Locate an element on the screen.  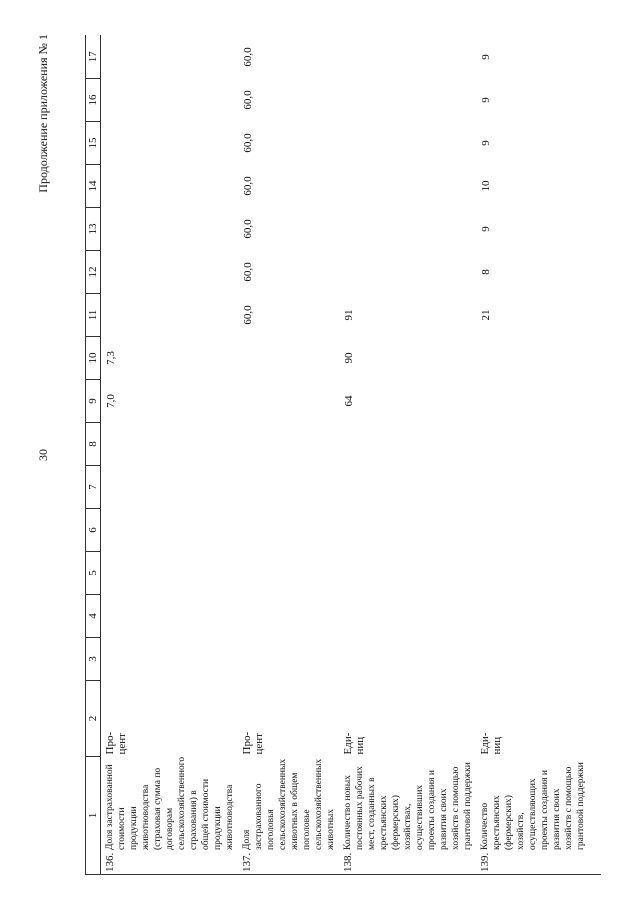
value-cell: 90 is located at coordinates (349, 358).